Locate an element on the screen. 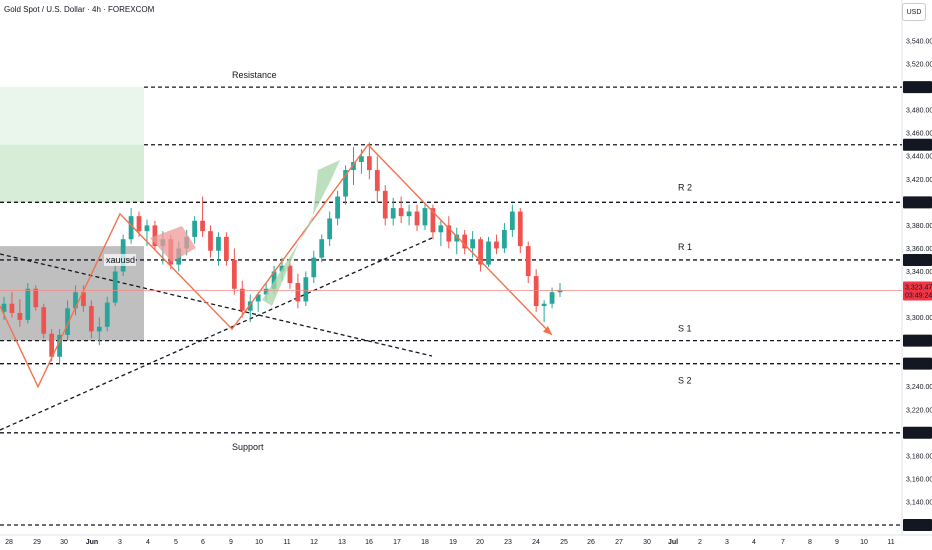 This screenshot has width=932, height=550. bullish-arrow is located at coordinates (301, 233).